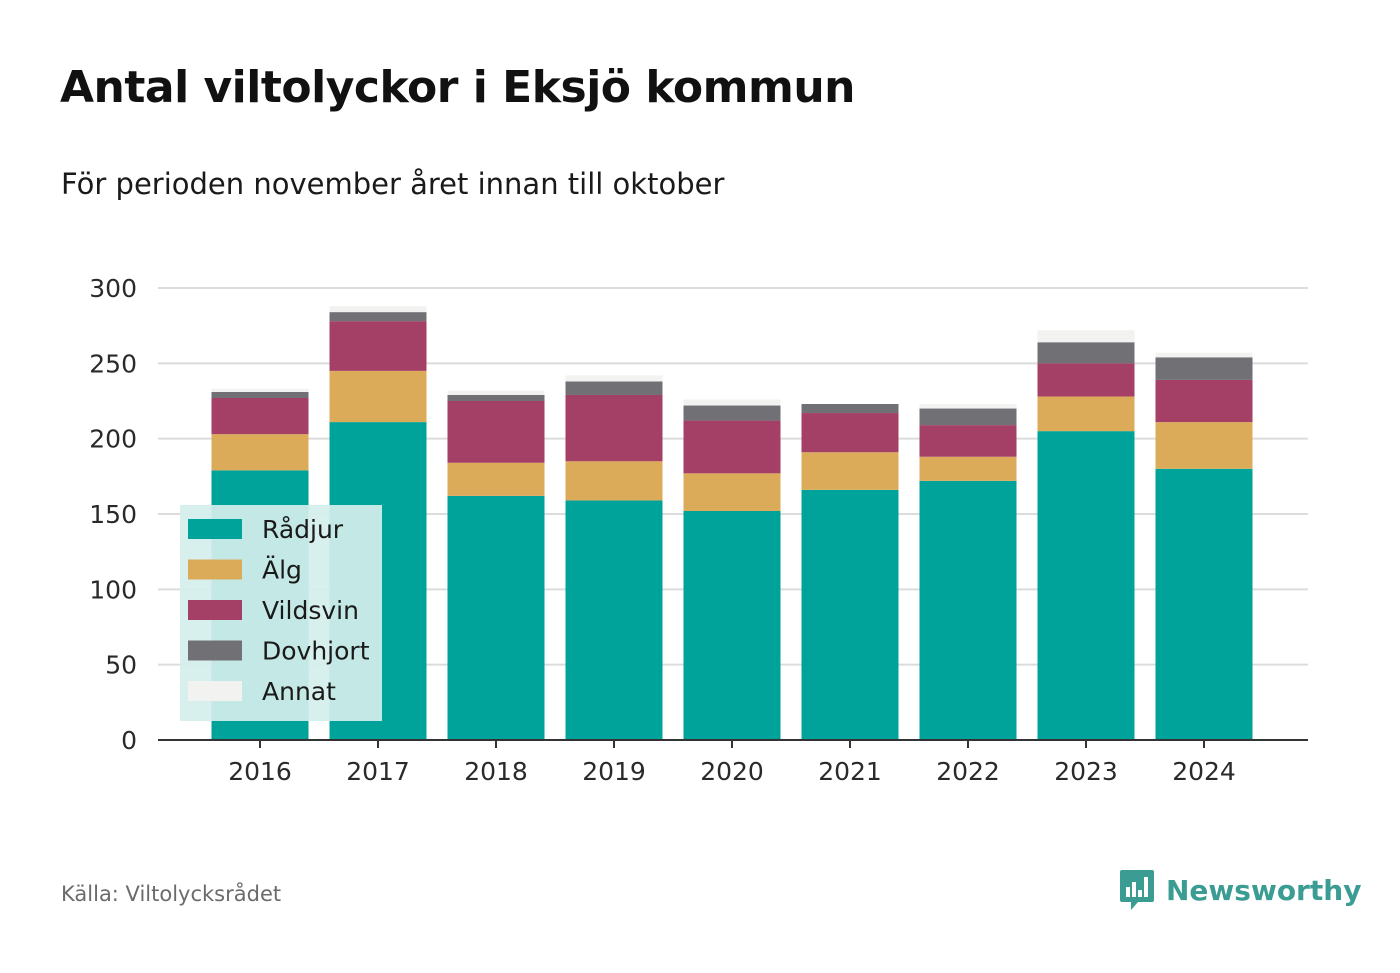 The image size is (1400, 973). Describe the element at coordinates (113, 363) in the screenshot. I see `y-tick-label: 250` at that location.